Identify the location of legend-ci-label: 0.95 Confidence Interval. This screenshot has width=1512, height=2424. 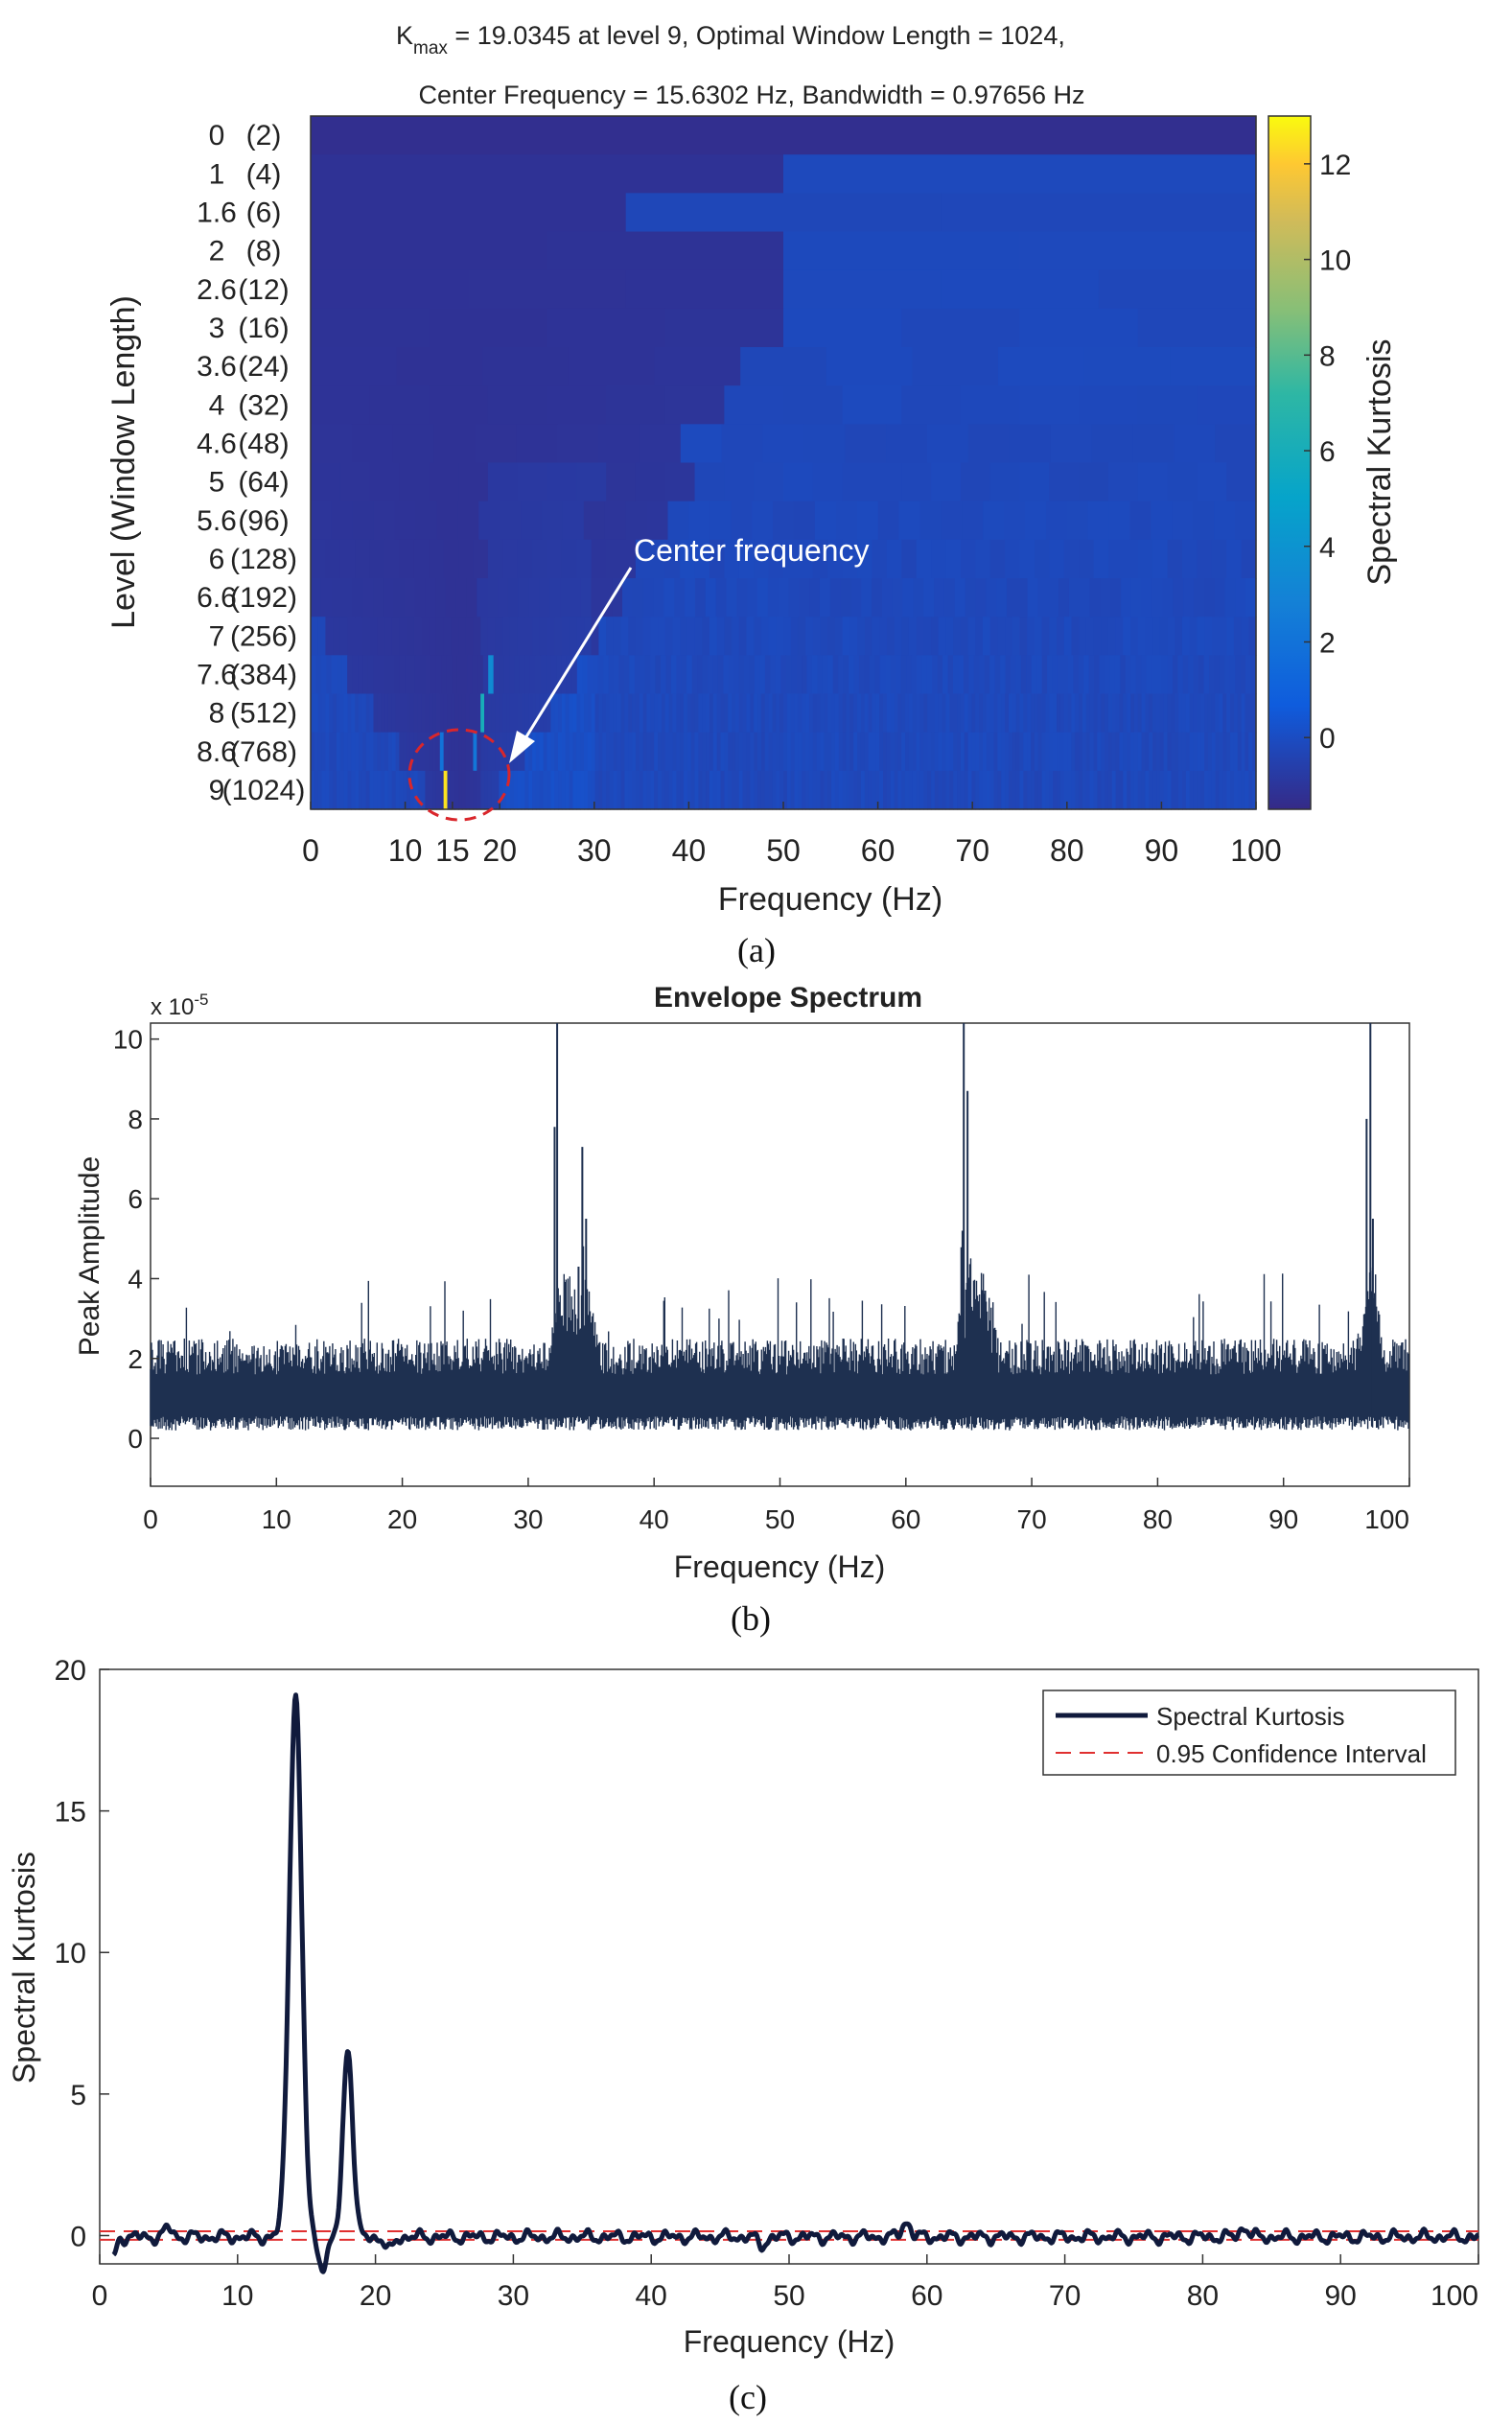
(1291, 1753).